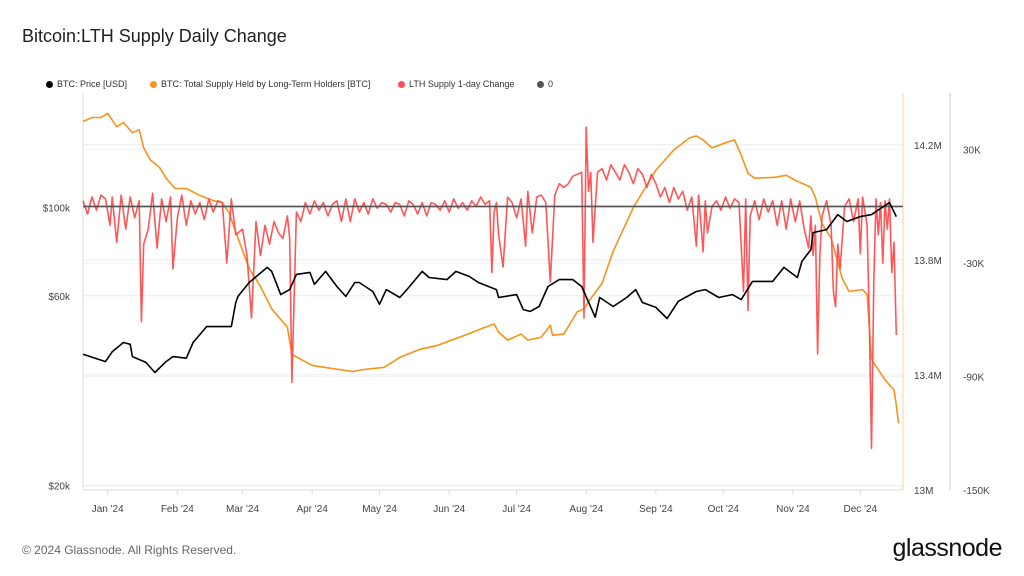 This screenshot has height=576, width=1024. I want to click on price-tick-label: $20k, so click(59, 487).